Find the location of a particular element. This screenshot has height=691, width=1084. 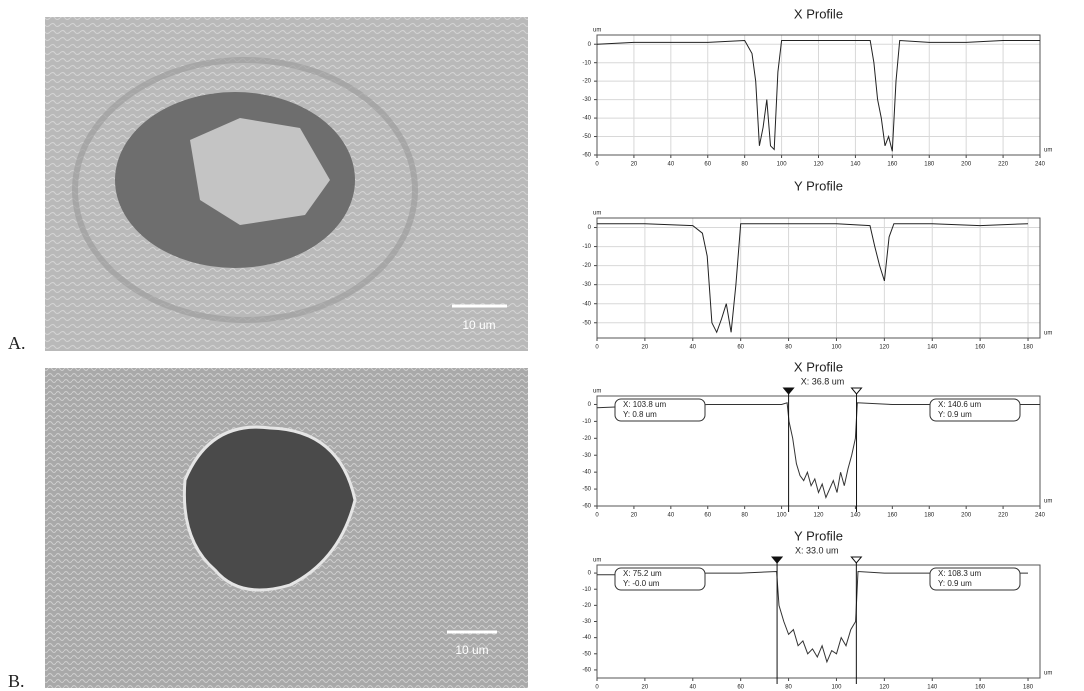

cursor-box-text: X: 108.3 um is located at coordinates (959, 573).